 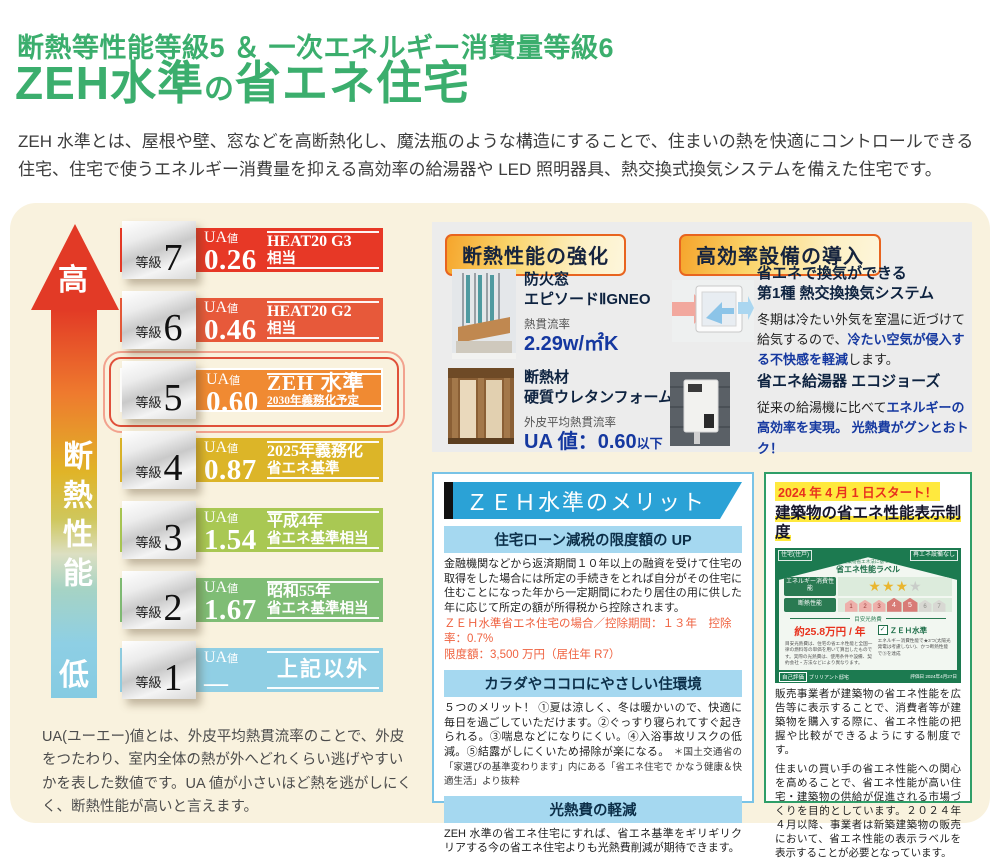 What do you see at coordinates (230, 330) in the screenshot?
I see `ua-value: 0.46` at bounding box center [230, 330].